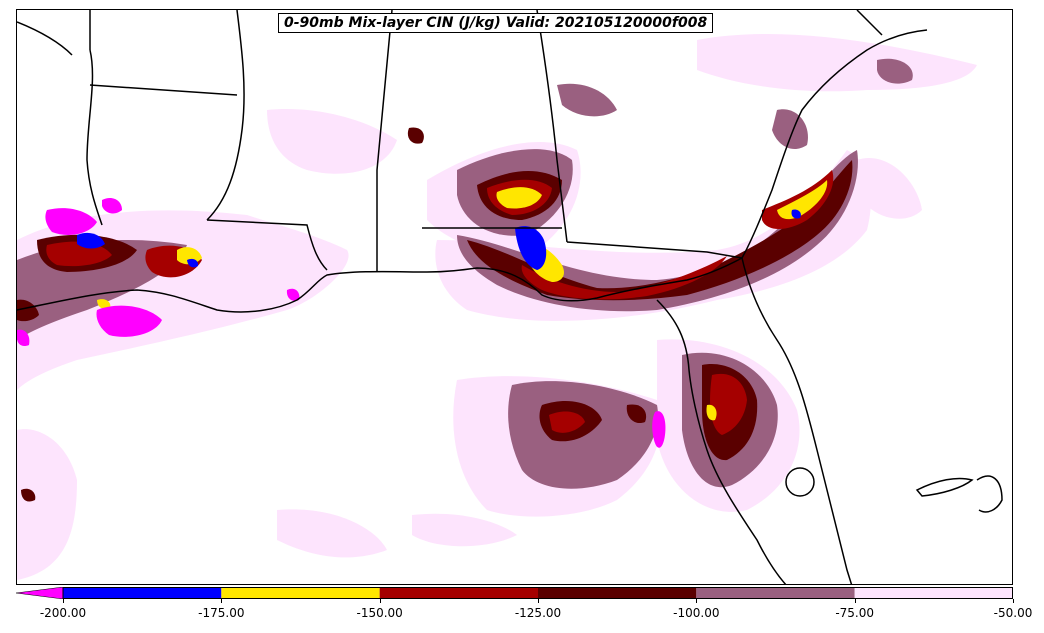  I want to click on colorbar, so click(514, 593).